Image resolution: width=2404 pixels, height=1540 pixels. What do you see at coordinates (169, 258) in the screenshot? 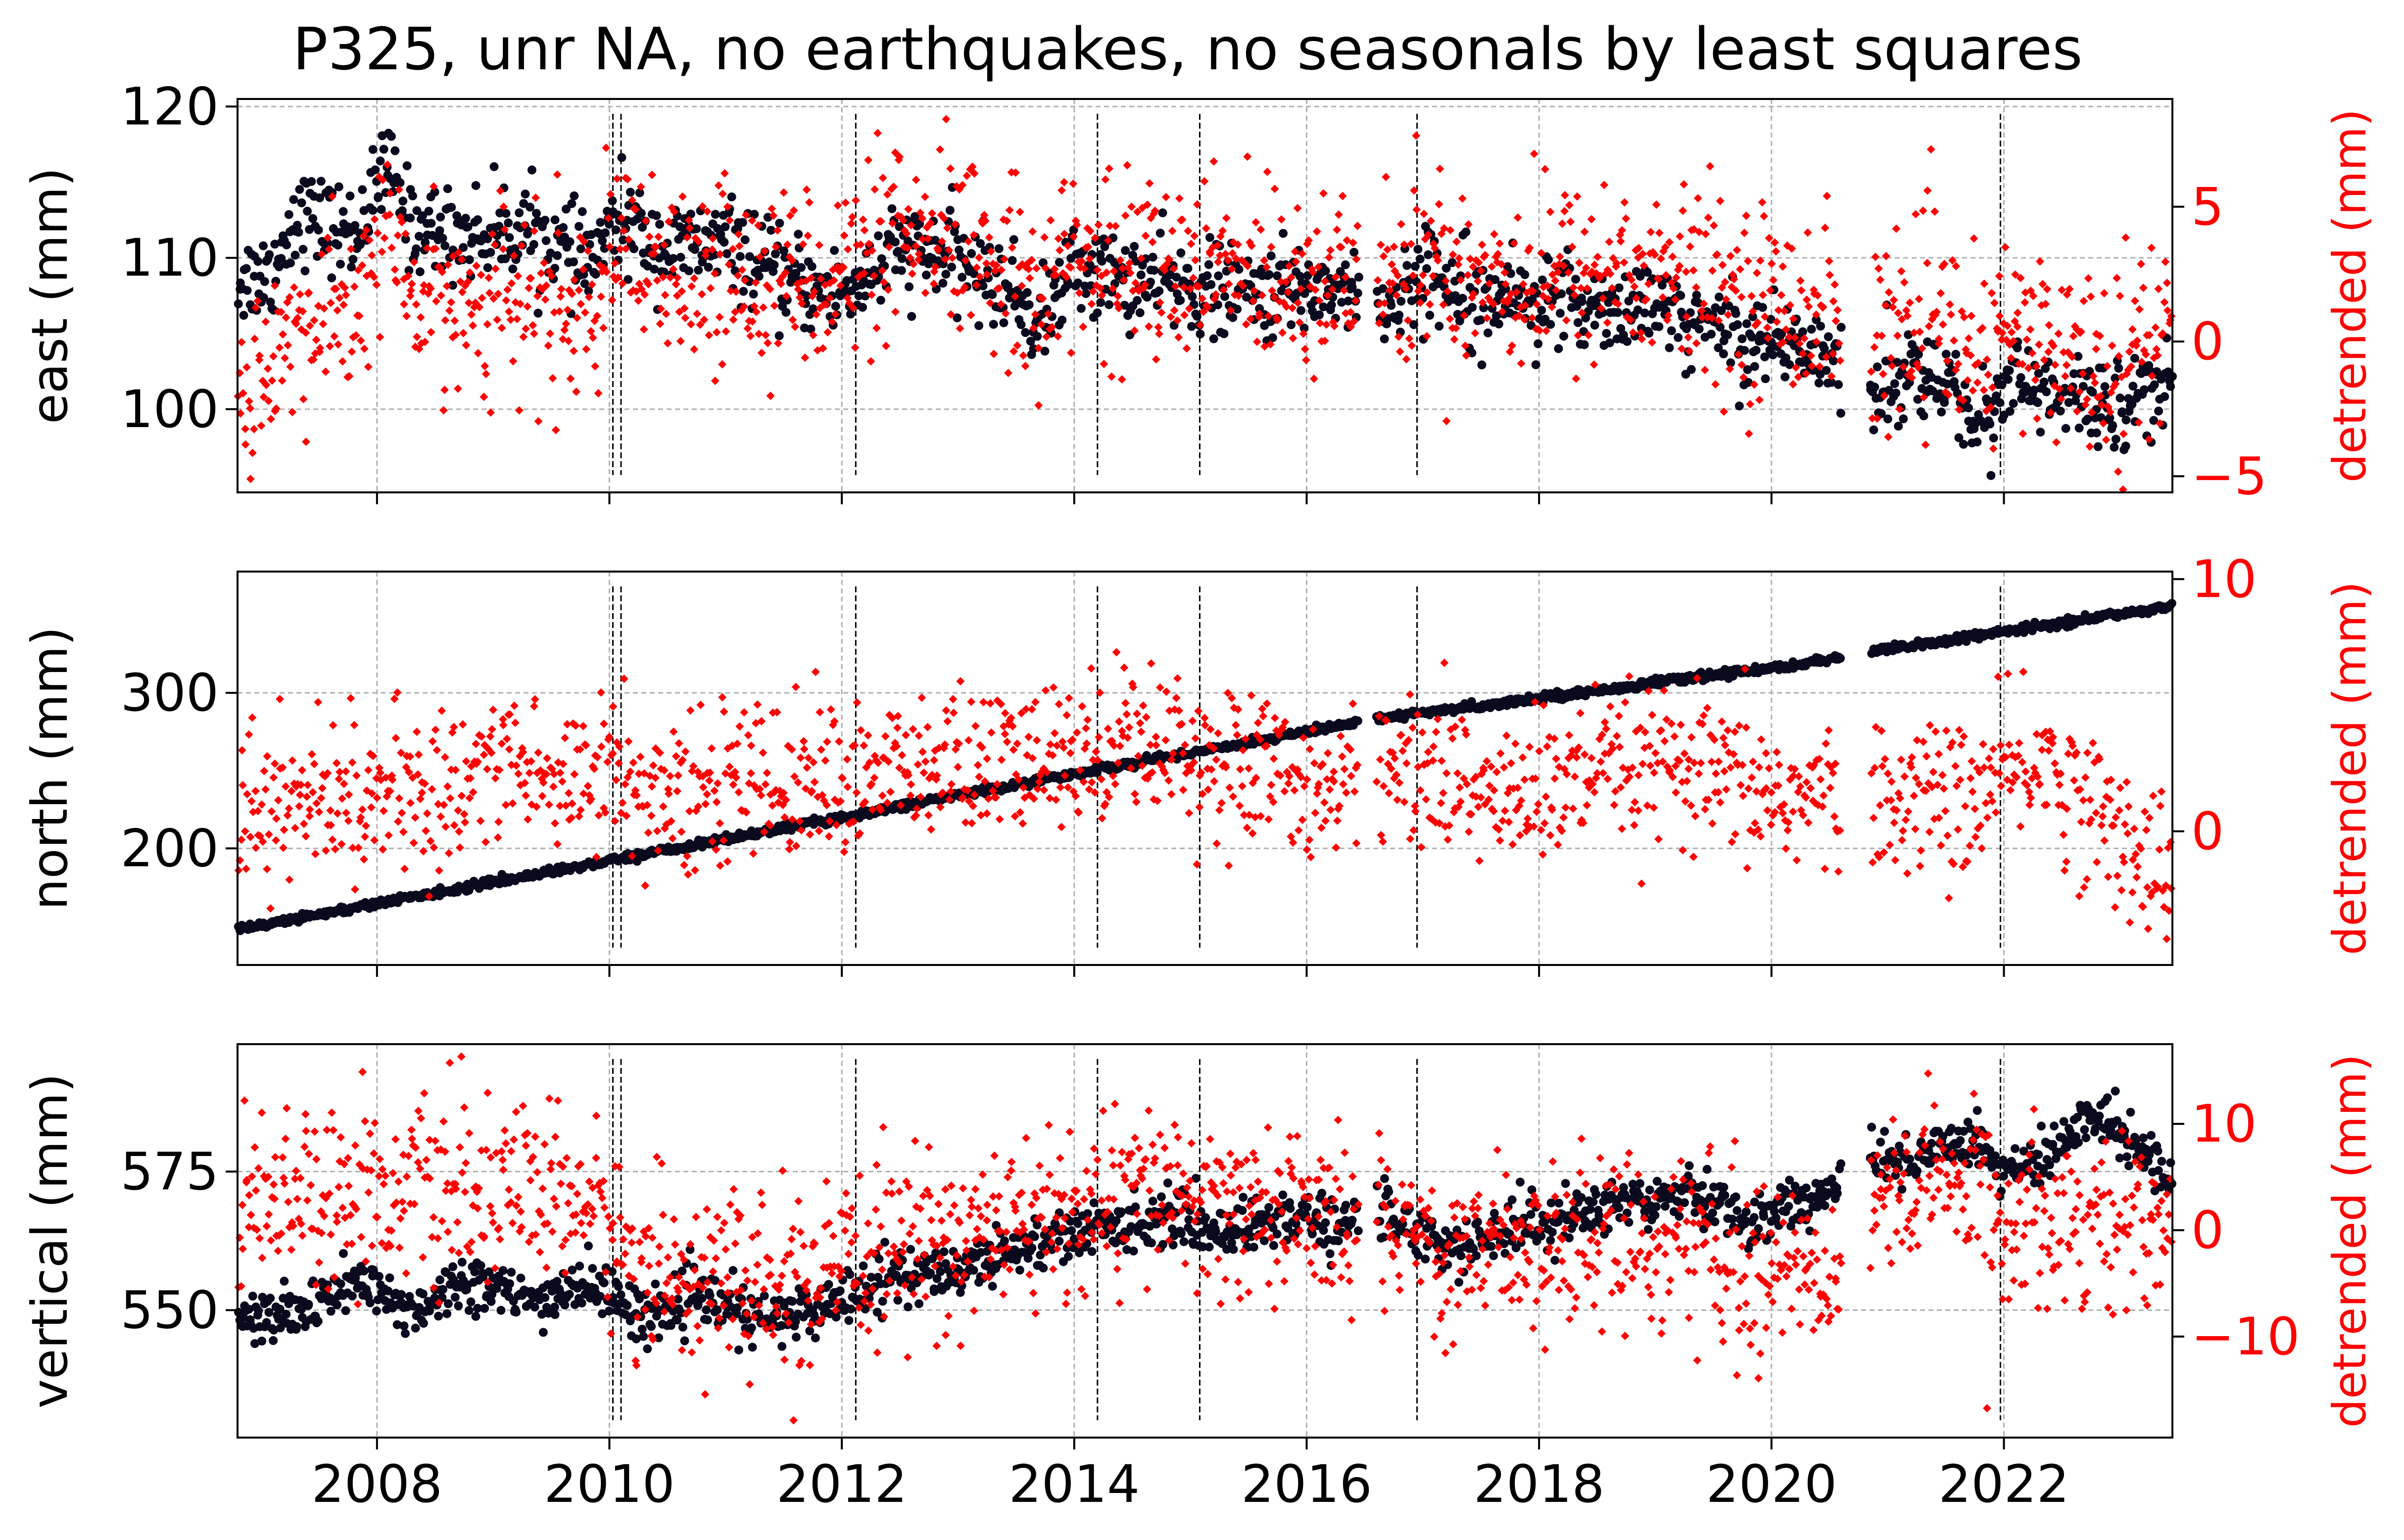
I see `y-tick-label: 110` at bounding box center [169, 258].